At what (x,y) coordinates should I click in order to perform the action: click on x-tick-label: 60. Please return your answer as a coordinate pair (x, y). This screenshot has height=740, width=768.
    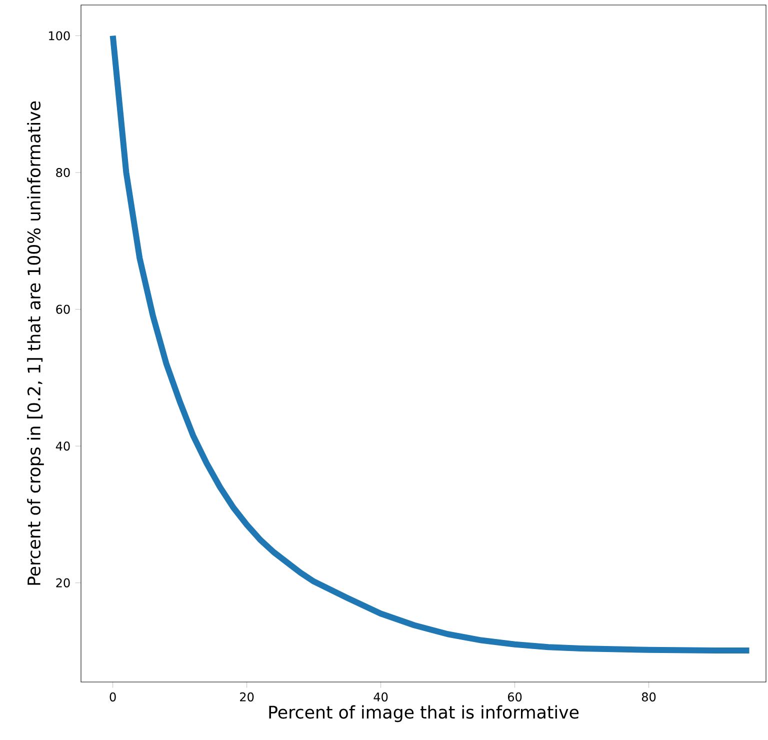
    Looking at the image, I should click on (515, 697).